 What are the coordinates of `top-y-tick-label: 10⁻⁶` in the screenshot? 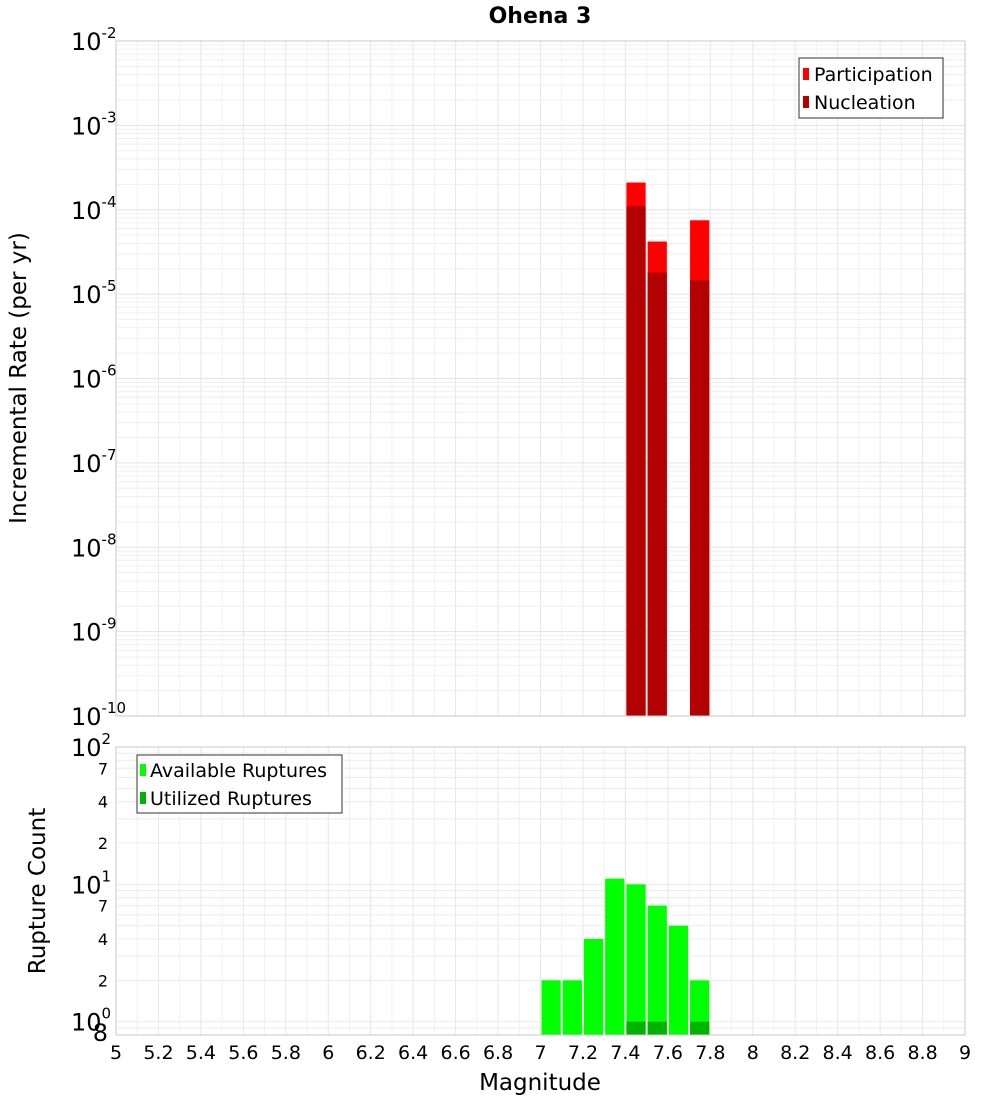 It's located at (94, 378).